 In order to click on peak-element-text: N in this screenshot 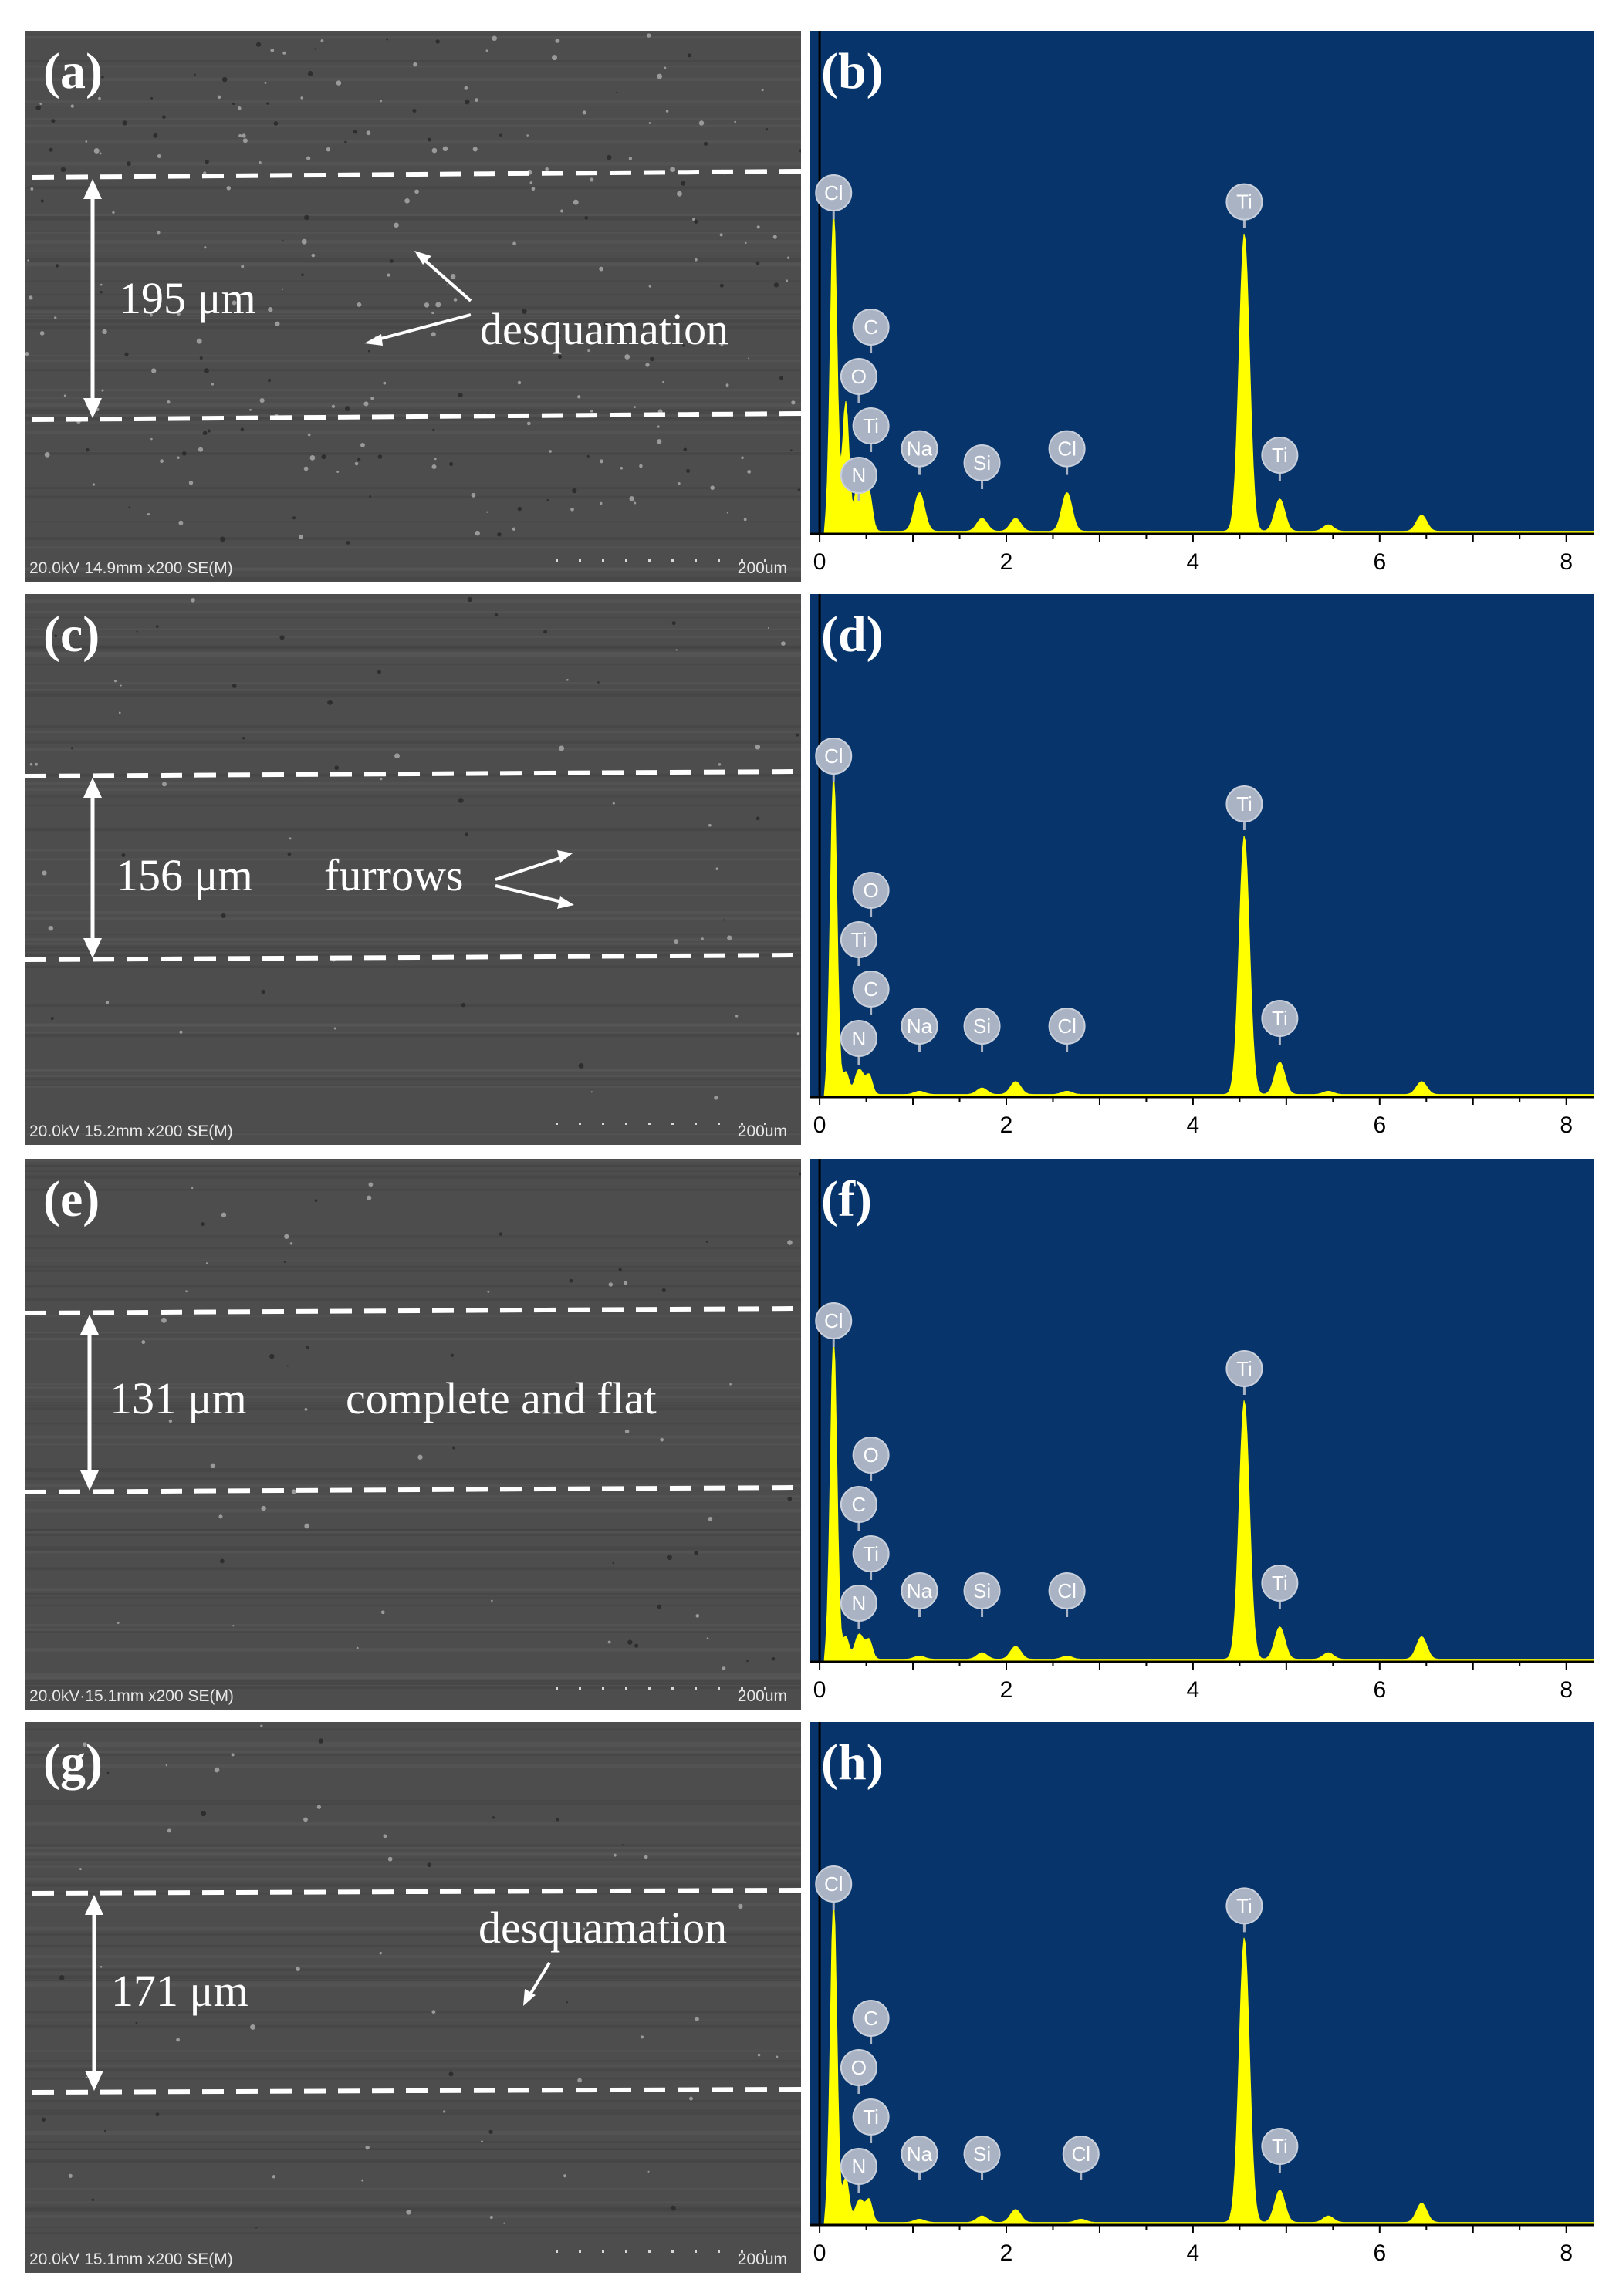, I will do `click(860, 2166)`.